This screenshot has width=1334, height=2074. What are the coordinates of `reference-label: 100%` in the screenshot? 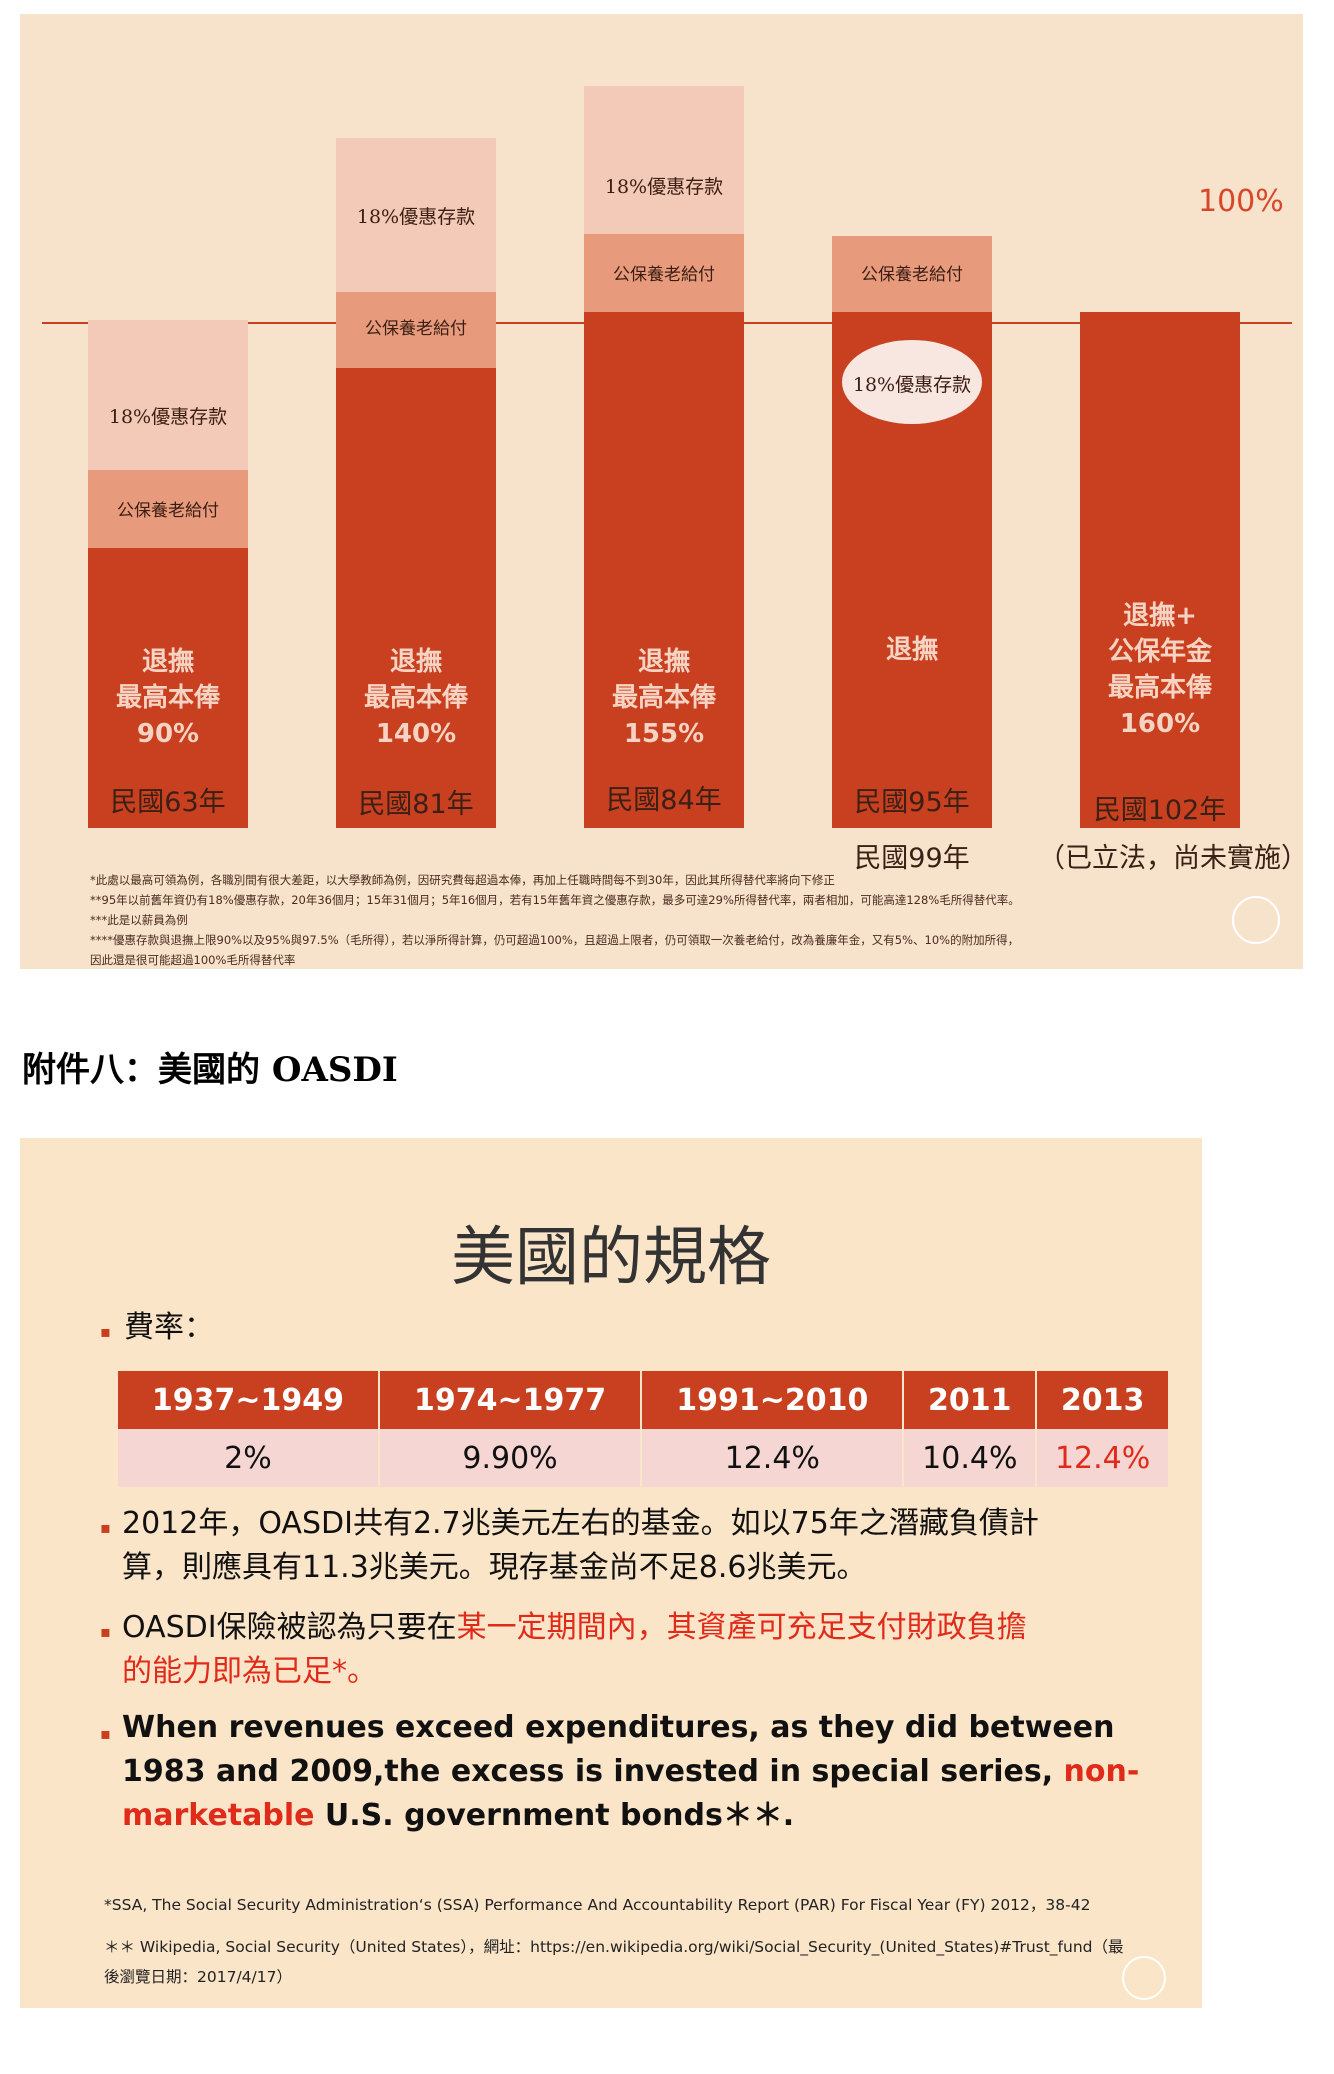 It's located at (1241, 201).